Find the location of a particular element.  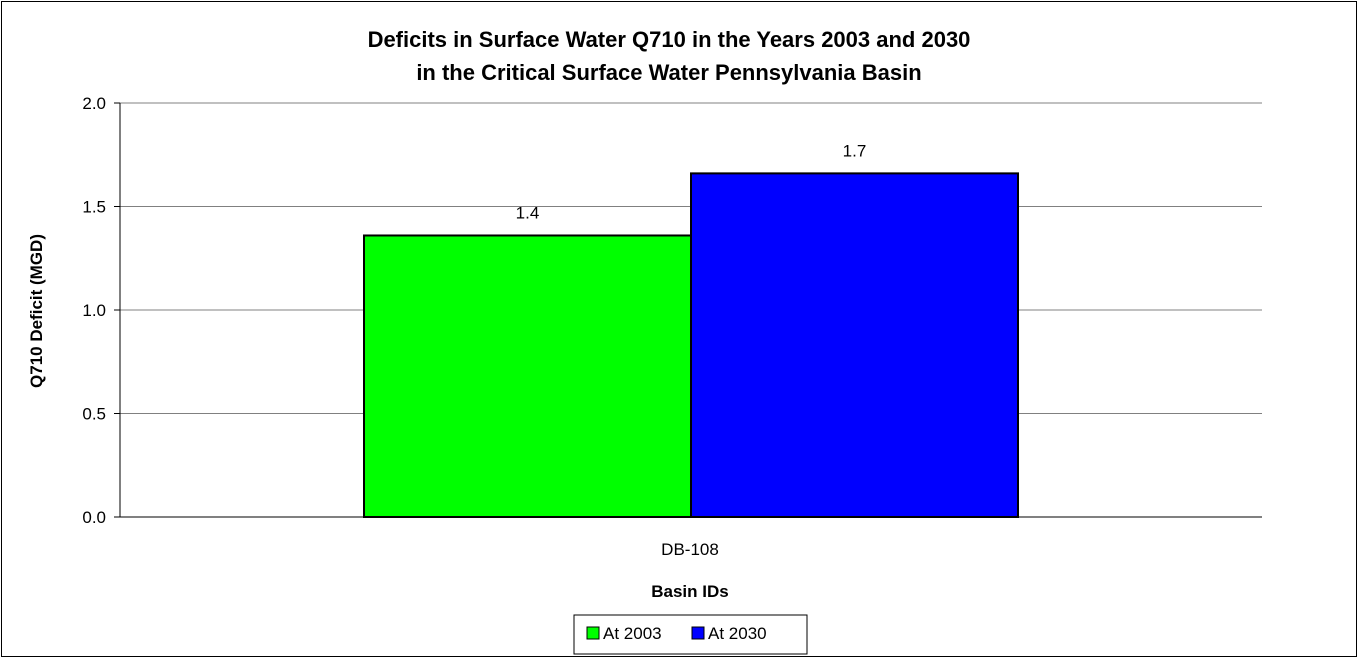

legend-box is located at coordinates (690, 634).